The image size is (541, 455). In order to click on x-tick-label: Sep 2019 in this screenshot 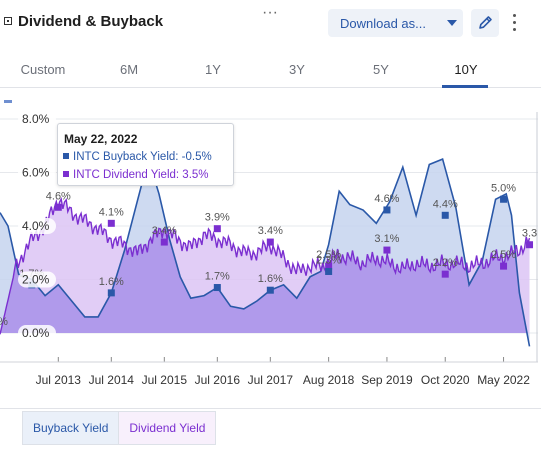, I will do `click(387, 380)`.